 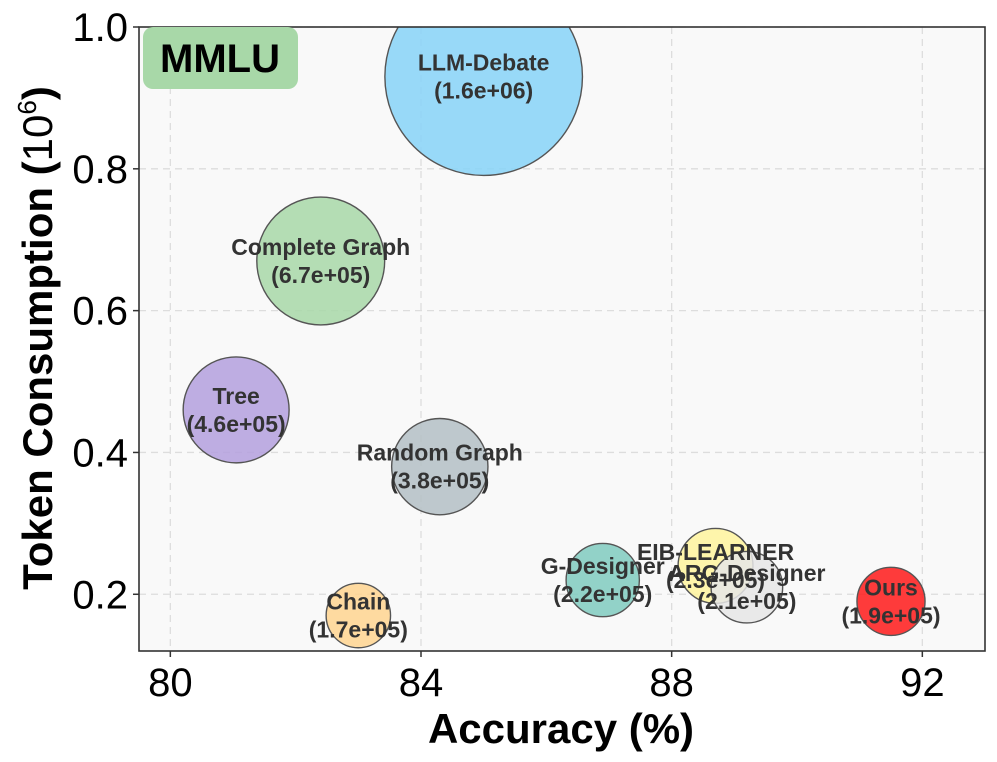 What do you see at coordinates (236, 410) in the screenshot?
I see `bubble-tree` at bounding box center [236, 410].